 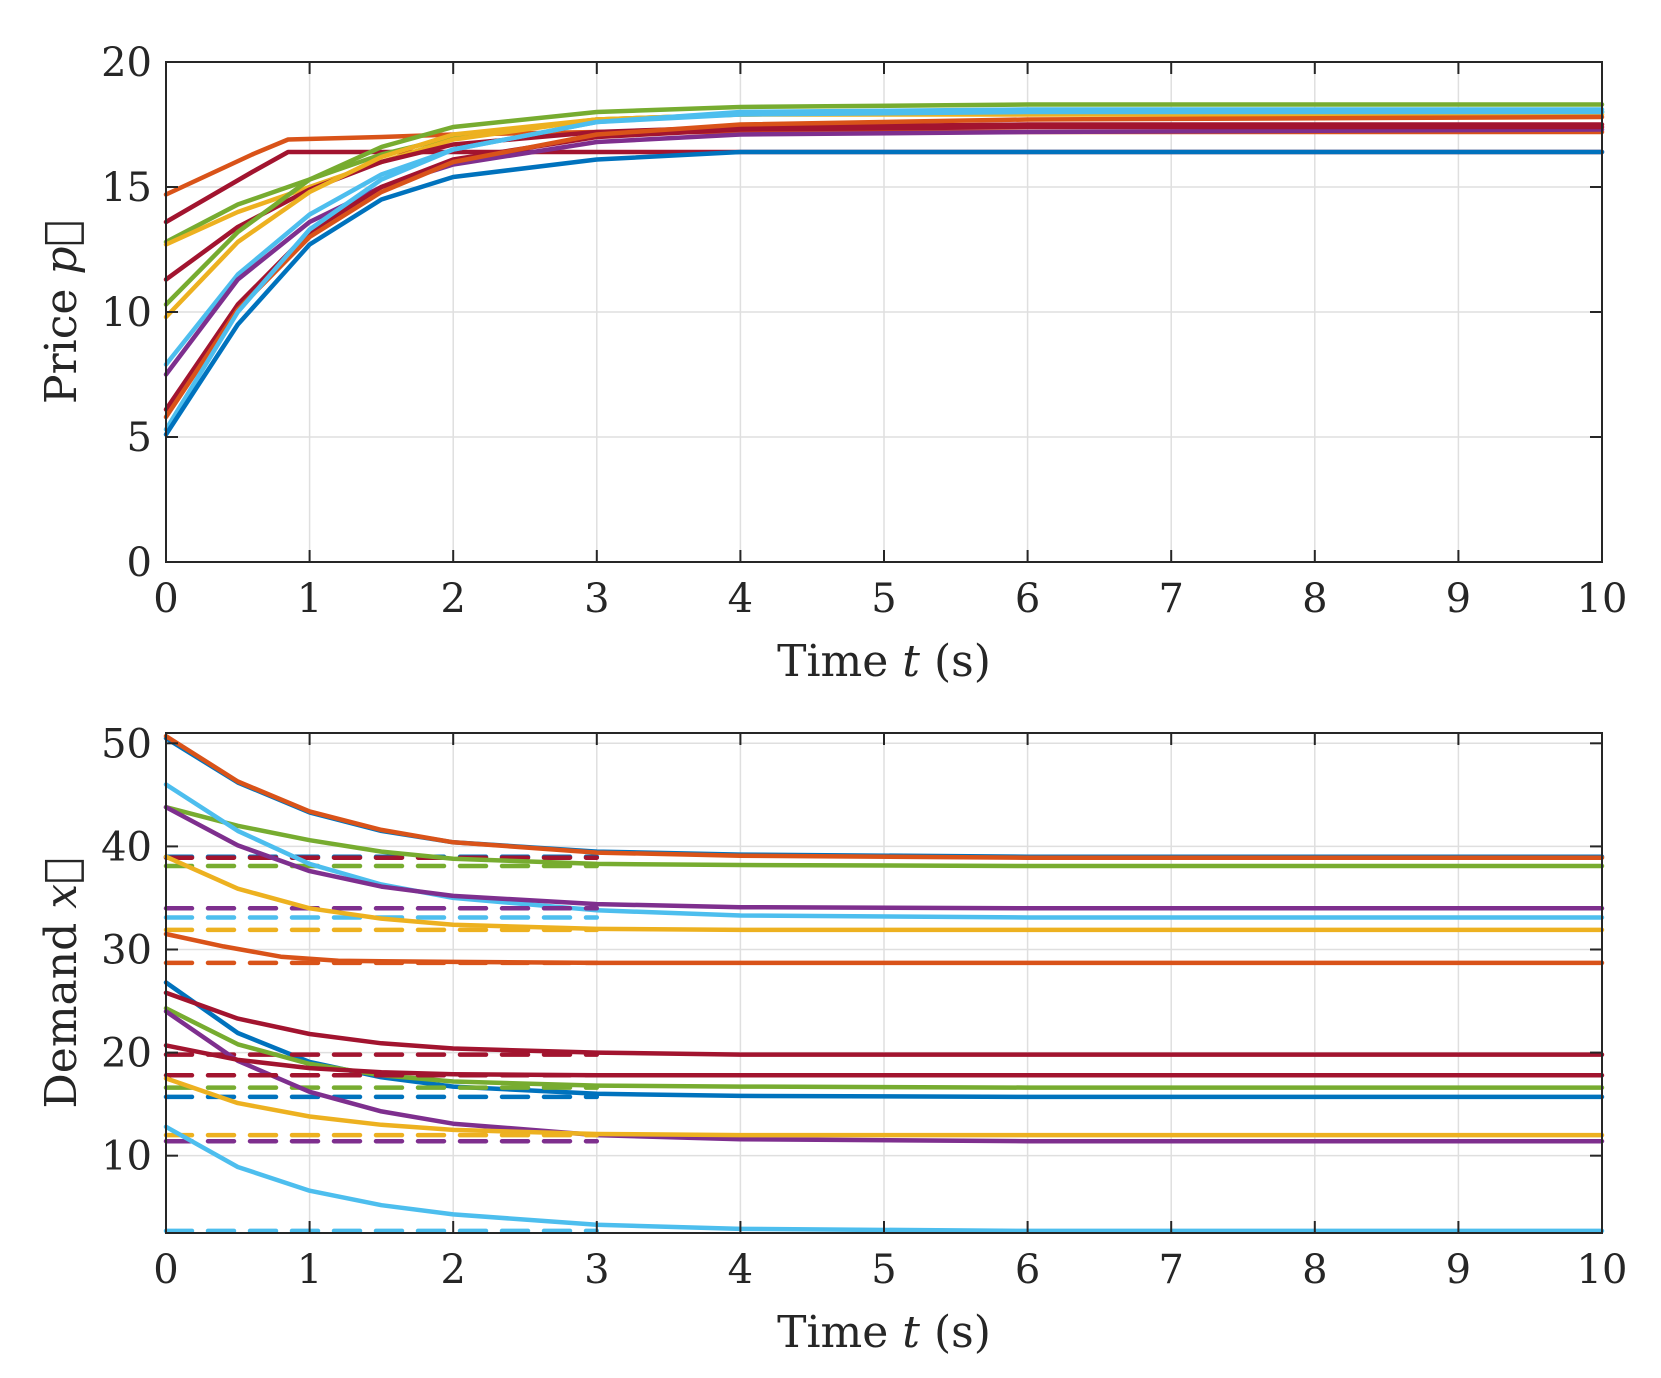 I want to click on price-x-tick-label: 7, so click(x=1170, y=599).